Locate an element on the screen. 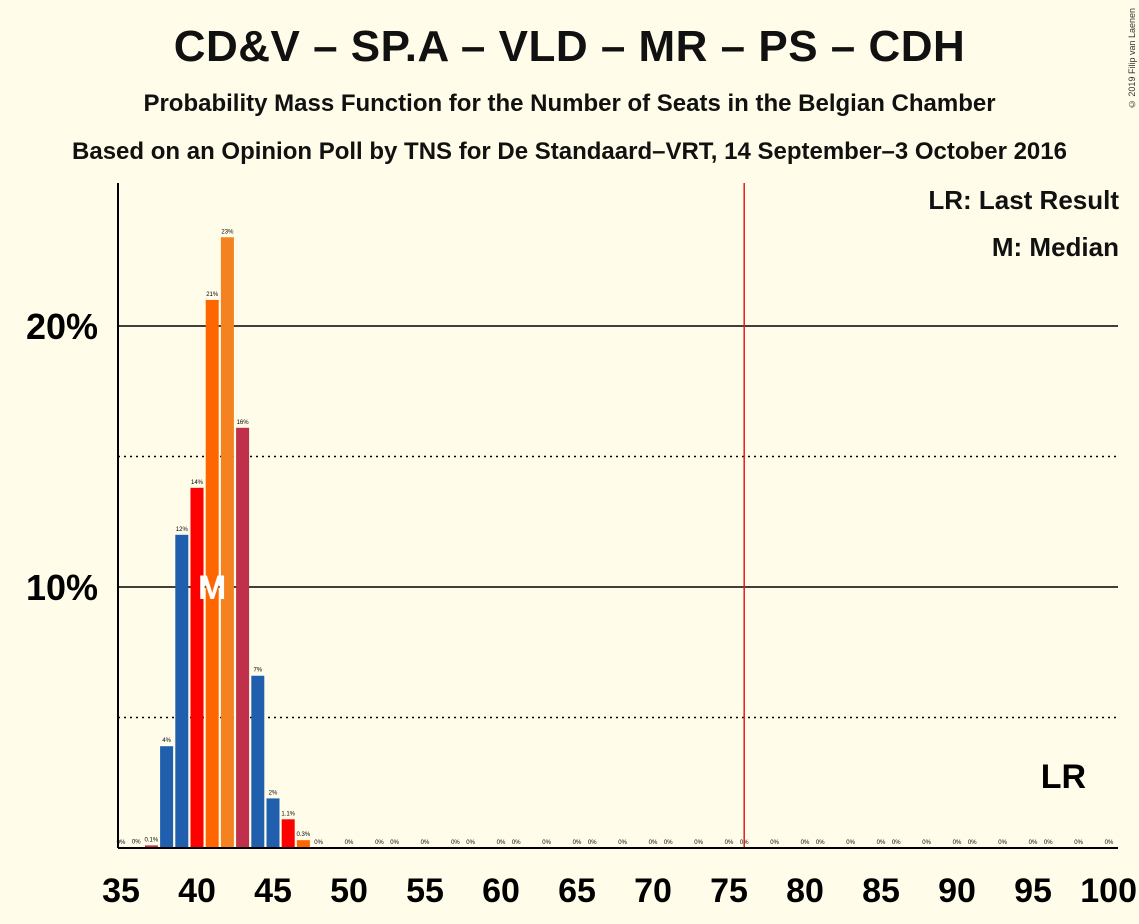  x-tick-label: 65 is located at coordinates (577, 891).